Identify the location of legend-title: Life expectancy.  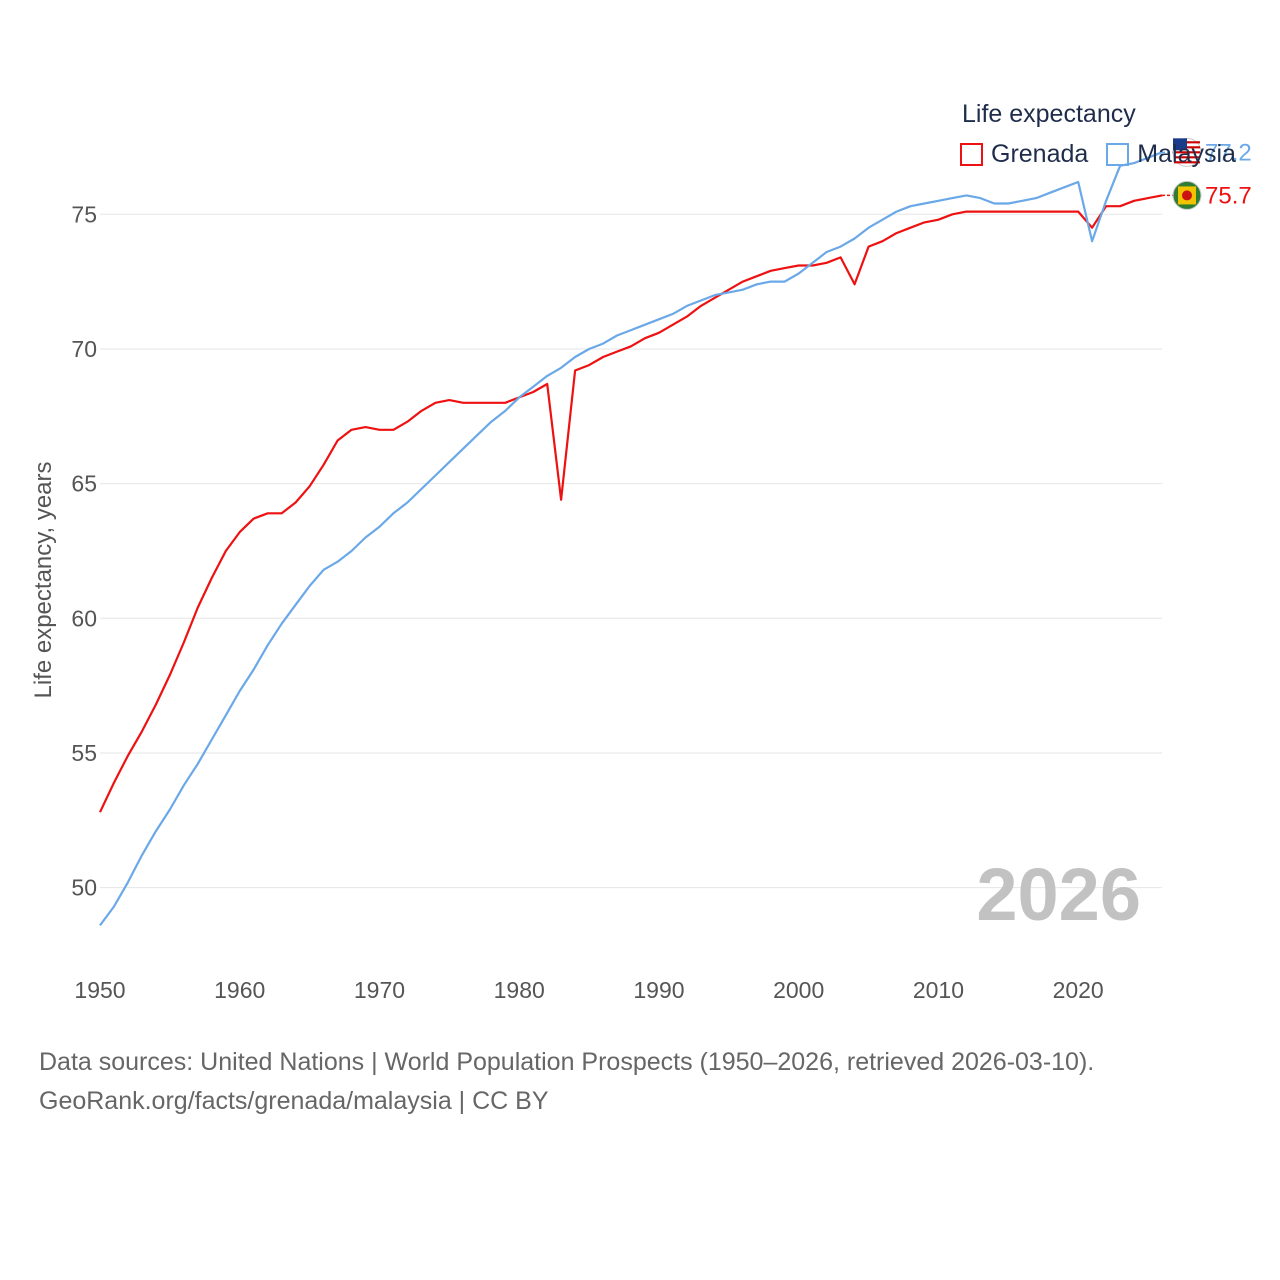
(1049, 114).